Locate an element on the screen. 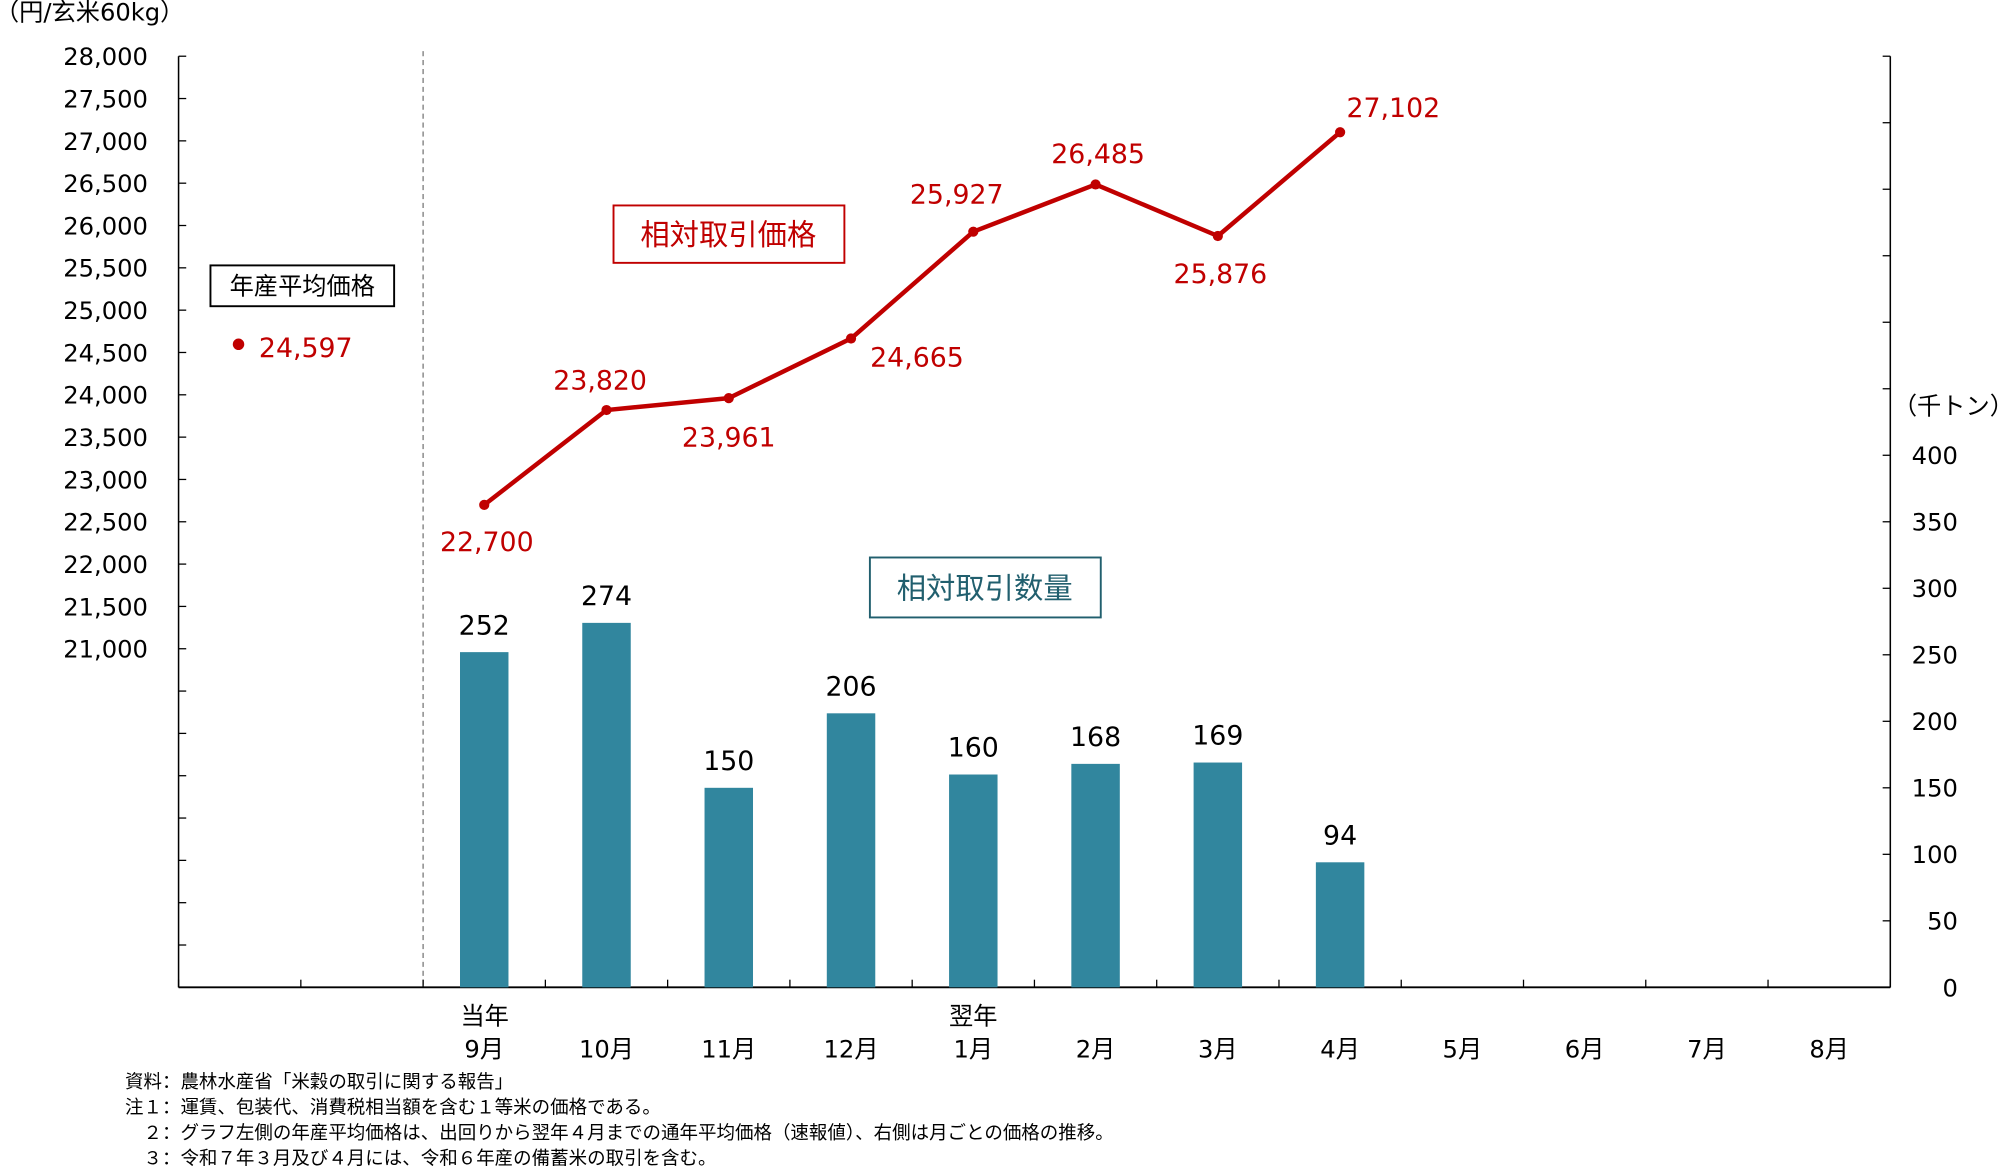 The width and height of the screenshot is (2000, 1166). year-label-next: 翌年 is located at coordinates (973, 1016).